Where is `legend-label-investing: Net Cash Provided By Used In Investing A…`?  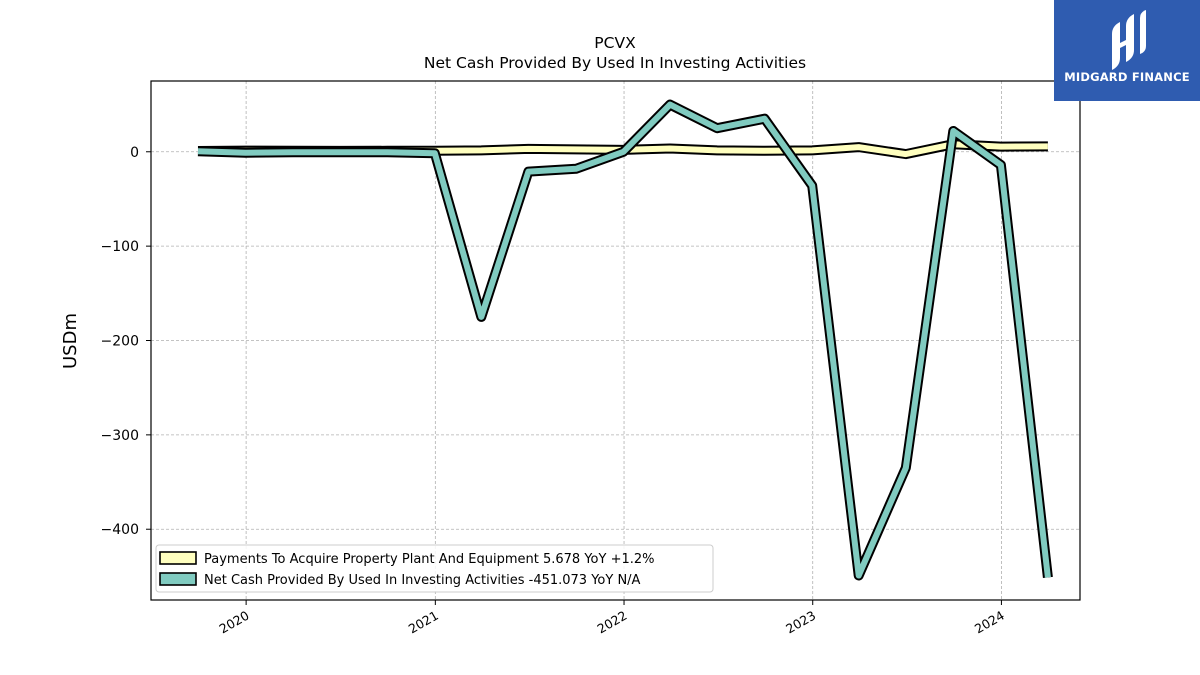
legend-label-investing: Net Cash Provided By Used In Investing A… is located at coordinates (422, 580).